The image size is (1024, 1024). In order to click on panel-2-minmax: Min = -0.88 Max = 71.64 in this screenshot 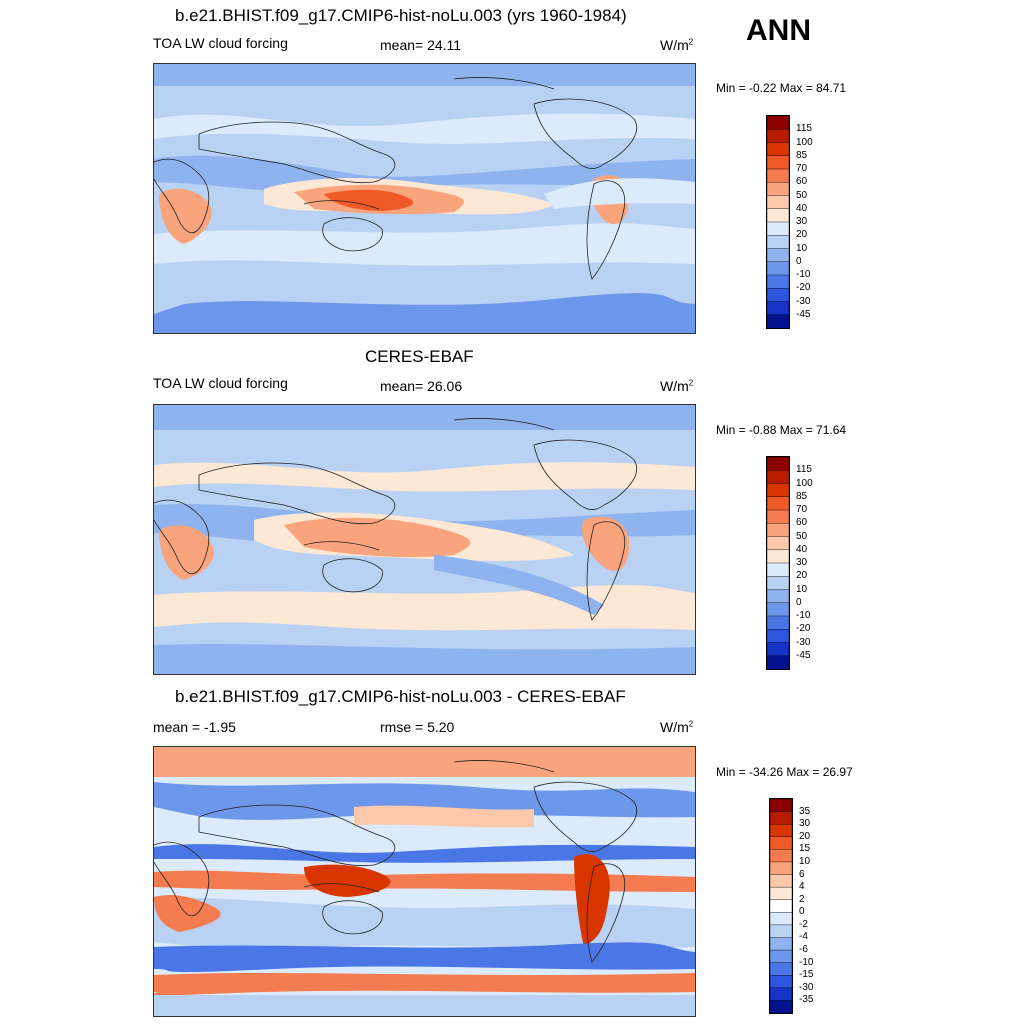, I will do `click(781, 430)`.